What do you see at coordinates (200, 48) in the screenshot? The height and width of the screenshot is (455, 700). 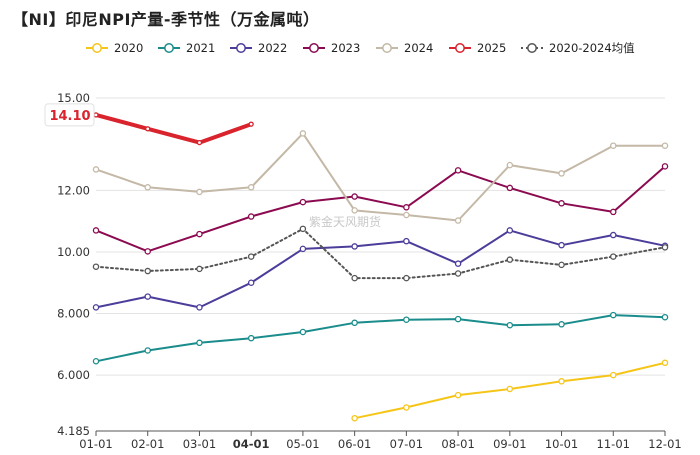 I see `legend-label: 2021` at bounding box center [200, 48].